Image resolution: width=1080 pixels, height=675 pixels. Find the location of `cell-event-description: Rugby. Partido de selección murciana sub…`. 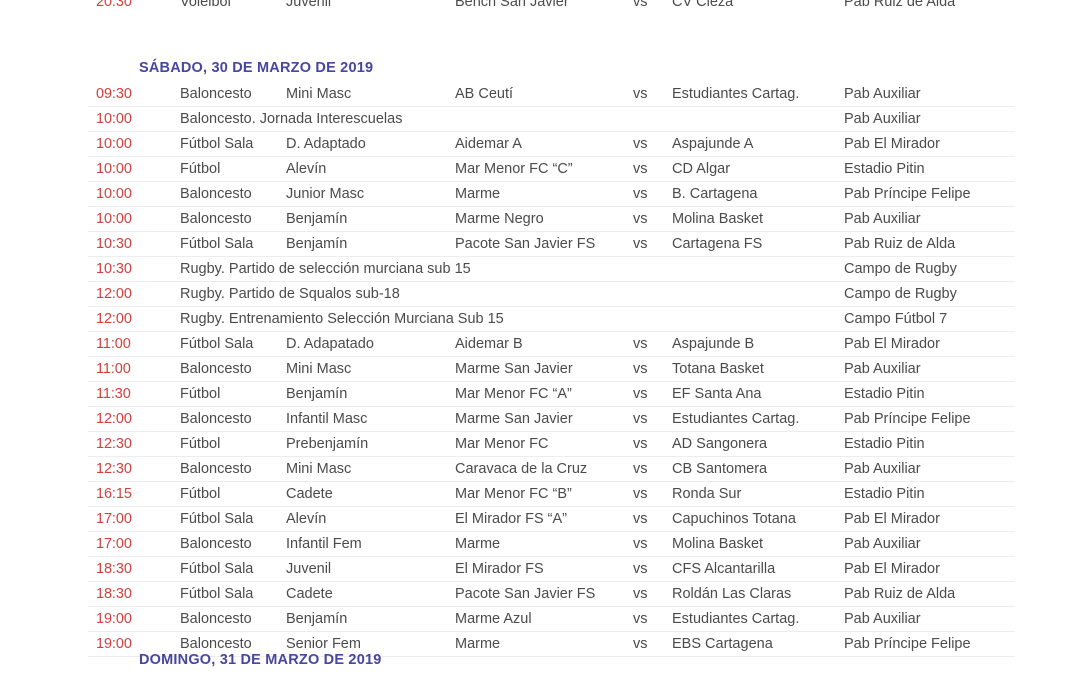

cell-event-description: Rugby. Partido de selección murciana sub… is located at coordinates (512, 269).